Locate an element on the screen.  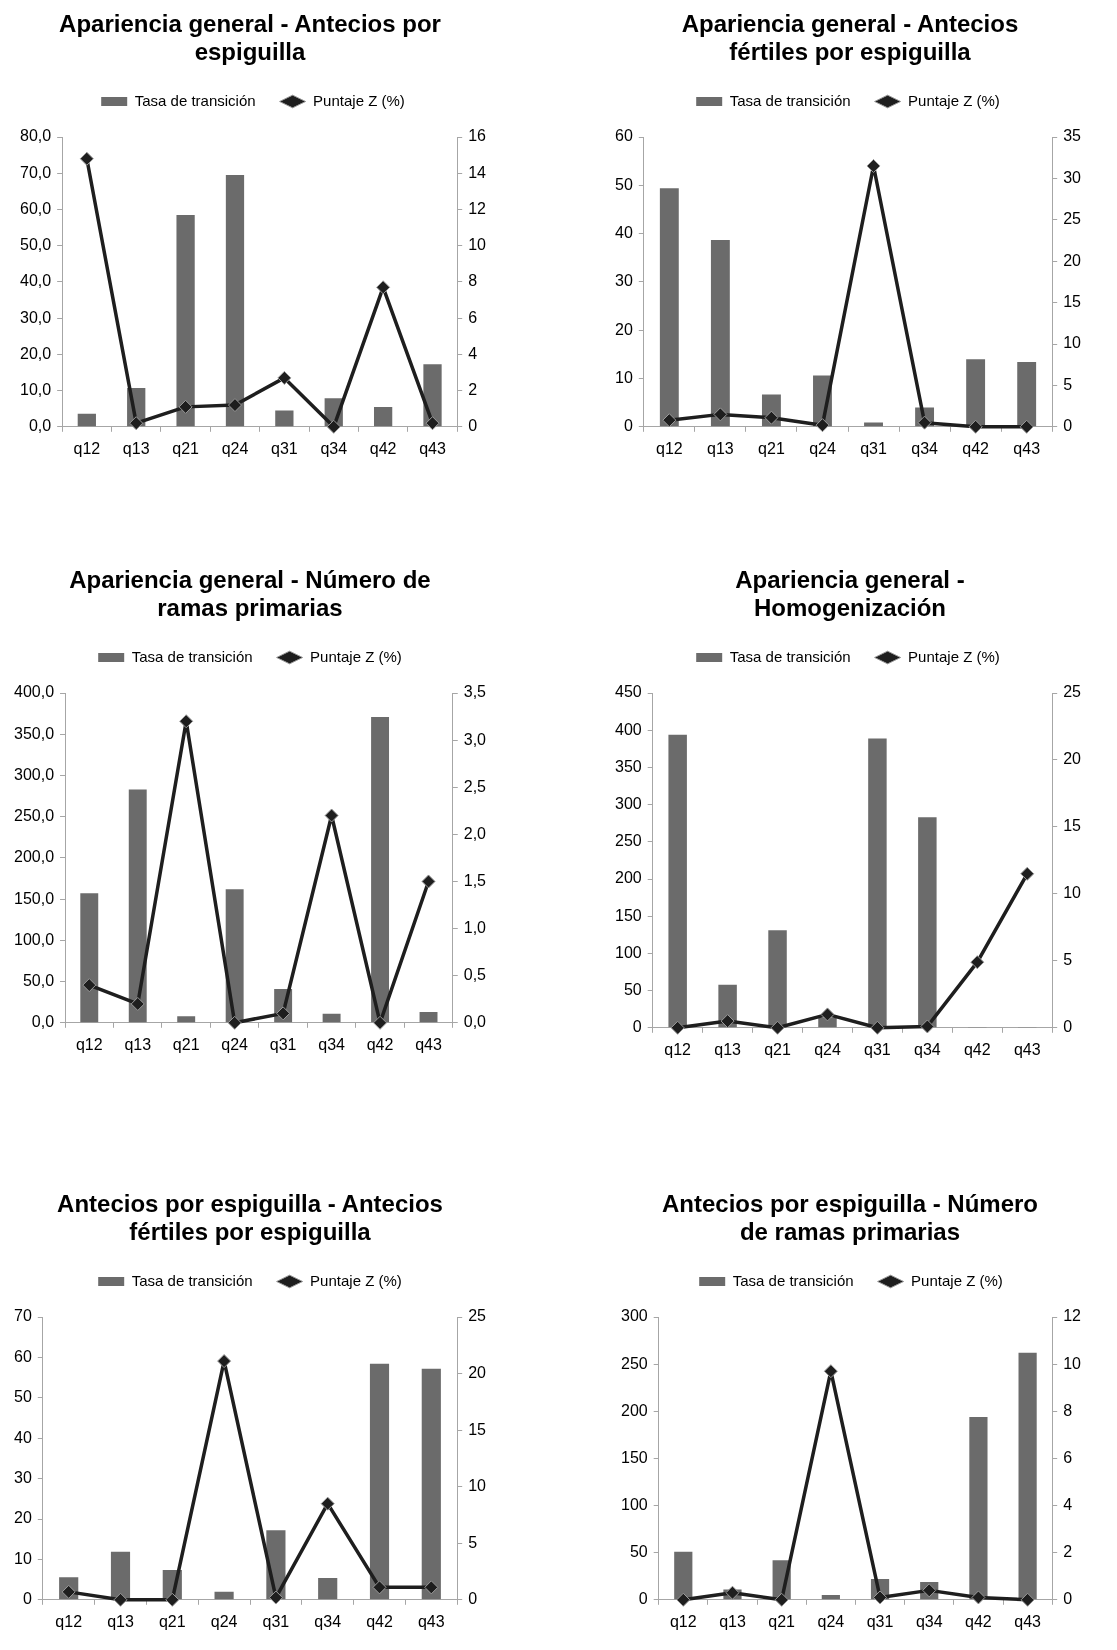
y-tick-label: 10 is located at coordinates (624, 377).